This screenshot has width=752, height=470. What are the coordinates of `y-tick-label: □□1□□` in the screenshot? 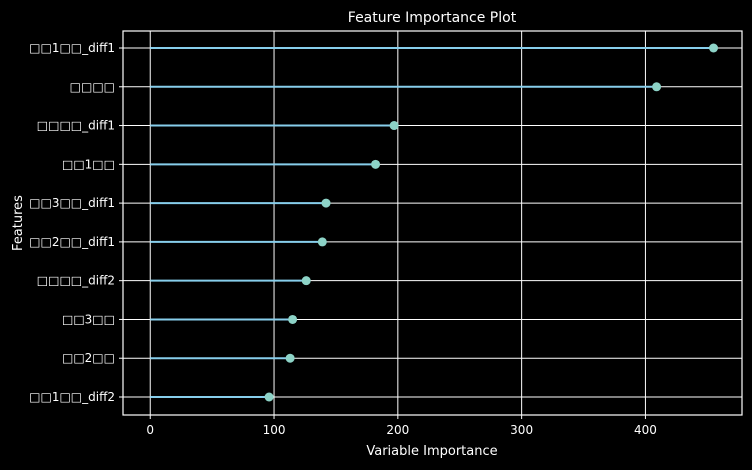 It's located at (88, 164).